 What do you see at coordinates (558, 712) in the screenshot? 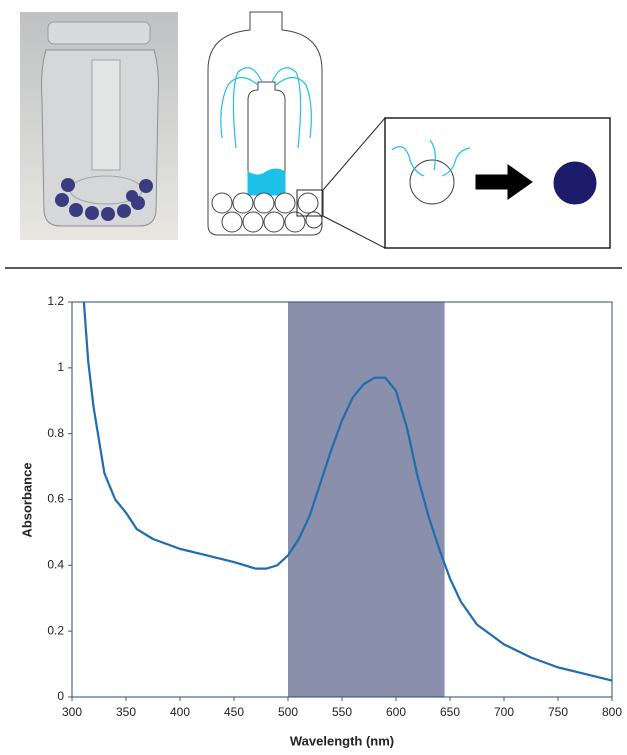
I see `x-tick-label: 750` at bounding box center [558, 712].